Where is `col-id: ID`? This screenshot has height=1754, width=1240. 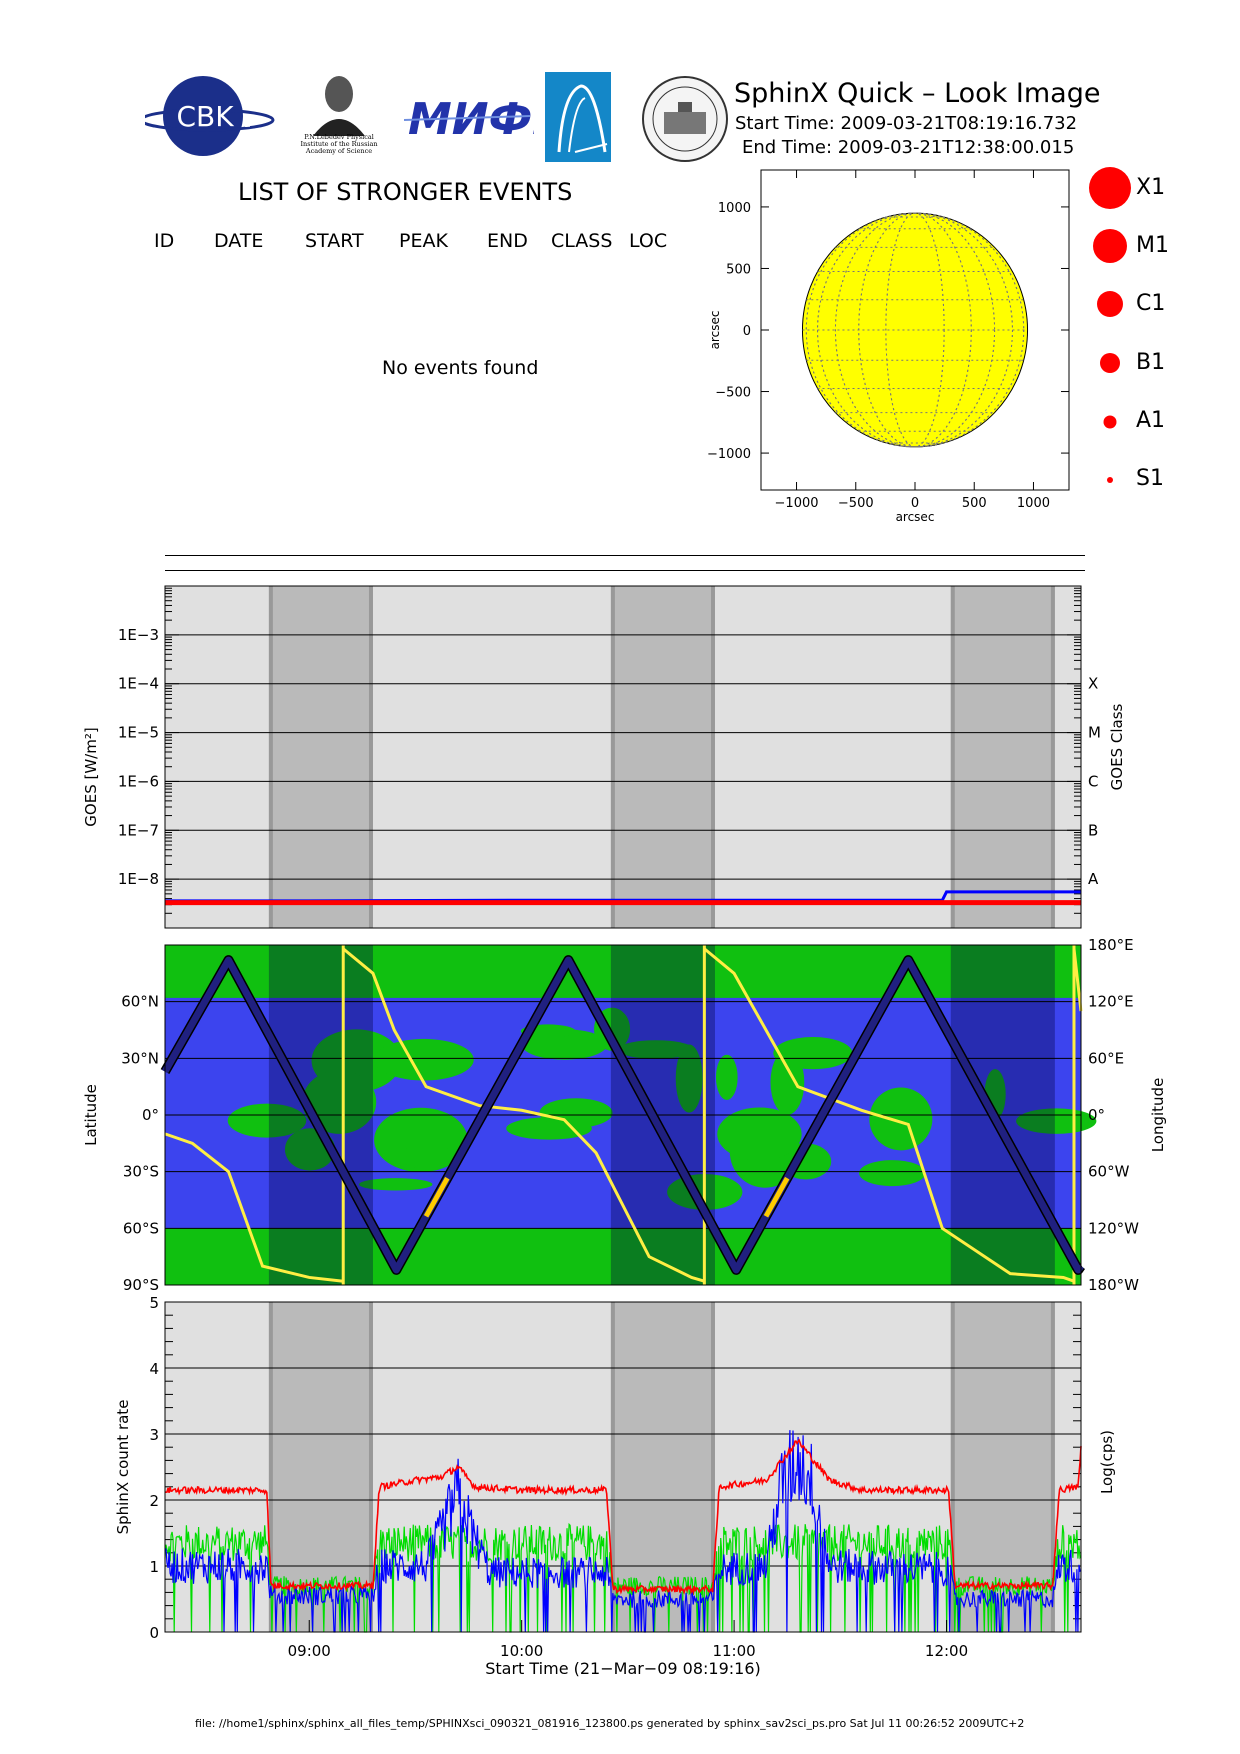
col-id: ID is located at coordinates (164, 241).